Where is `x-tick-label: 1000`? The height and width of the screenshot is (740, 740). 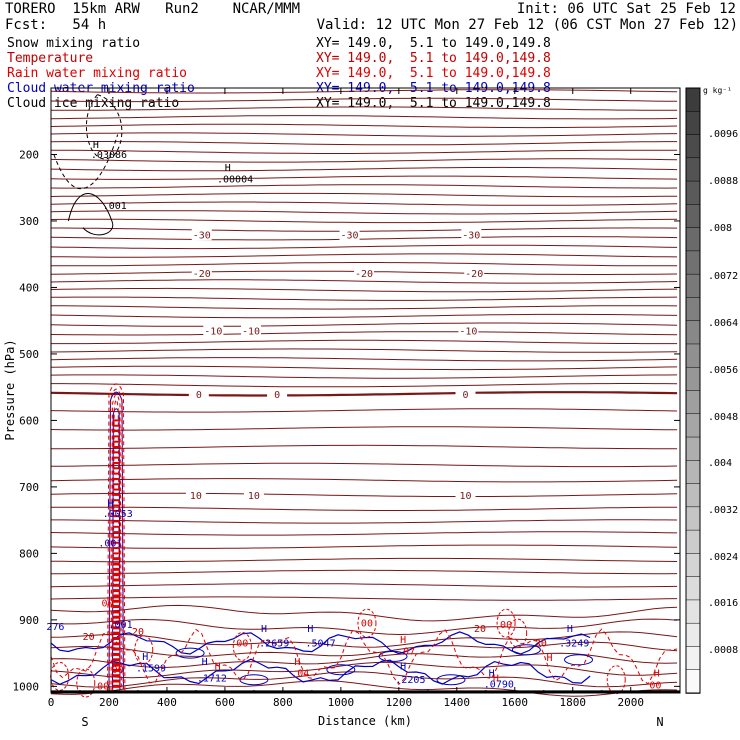
x-tick-label: 1000 is located at coordinates (341, 702).